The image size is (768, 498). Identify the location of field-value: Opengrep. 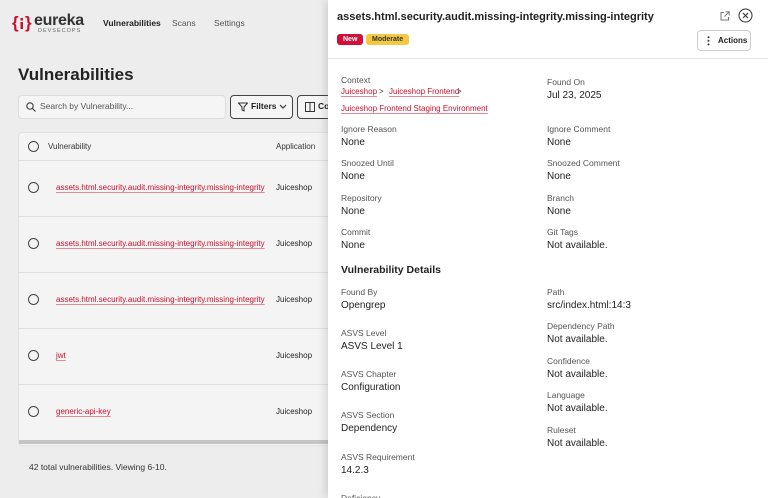
(363, 305).